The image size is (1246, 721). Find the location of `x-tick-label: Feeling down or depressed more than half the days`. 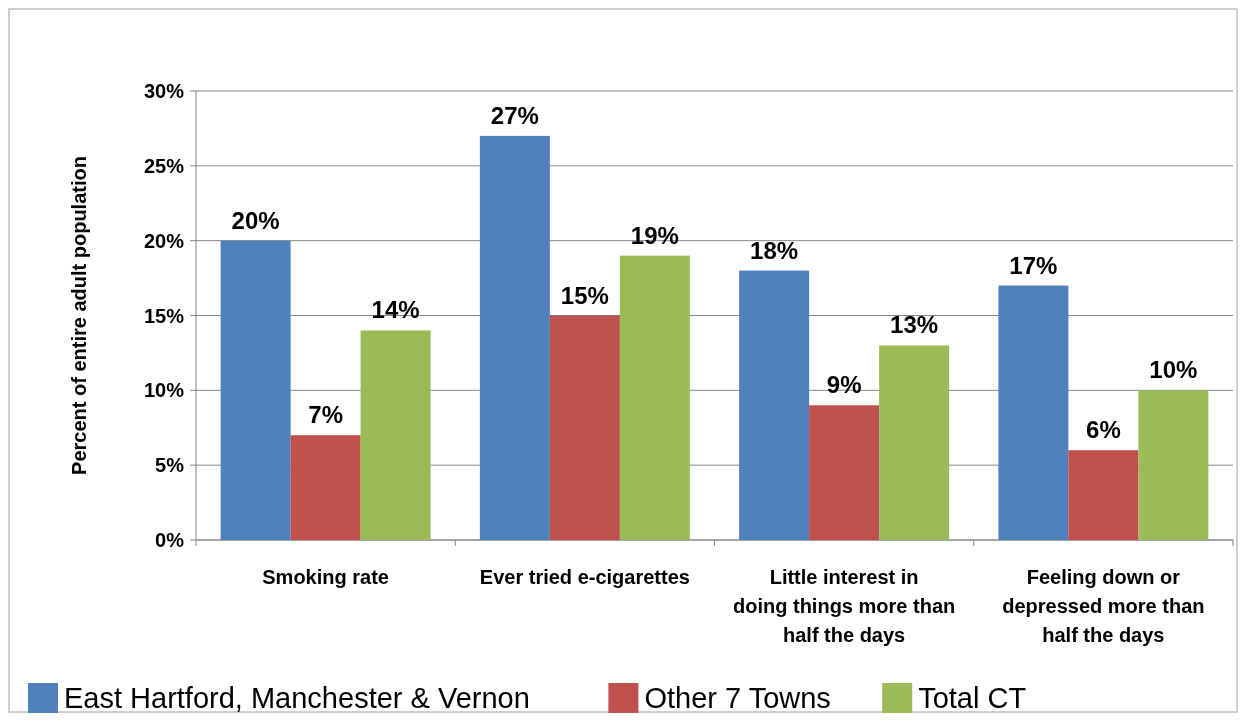

x-tick-label: Feeling down or depressed more than half the days is located at coordinates (1103, 606).